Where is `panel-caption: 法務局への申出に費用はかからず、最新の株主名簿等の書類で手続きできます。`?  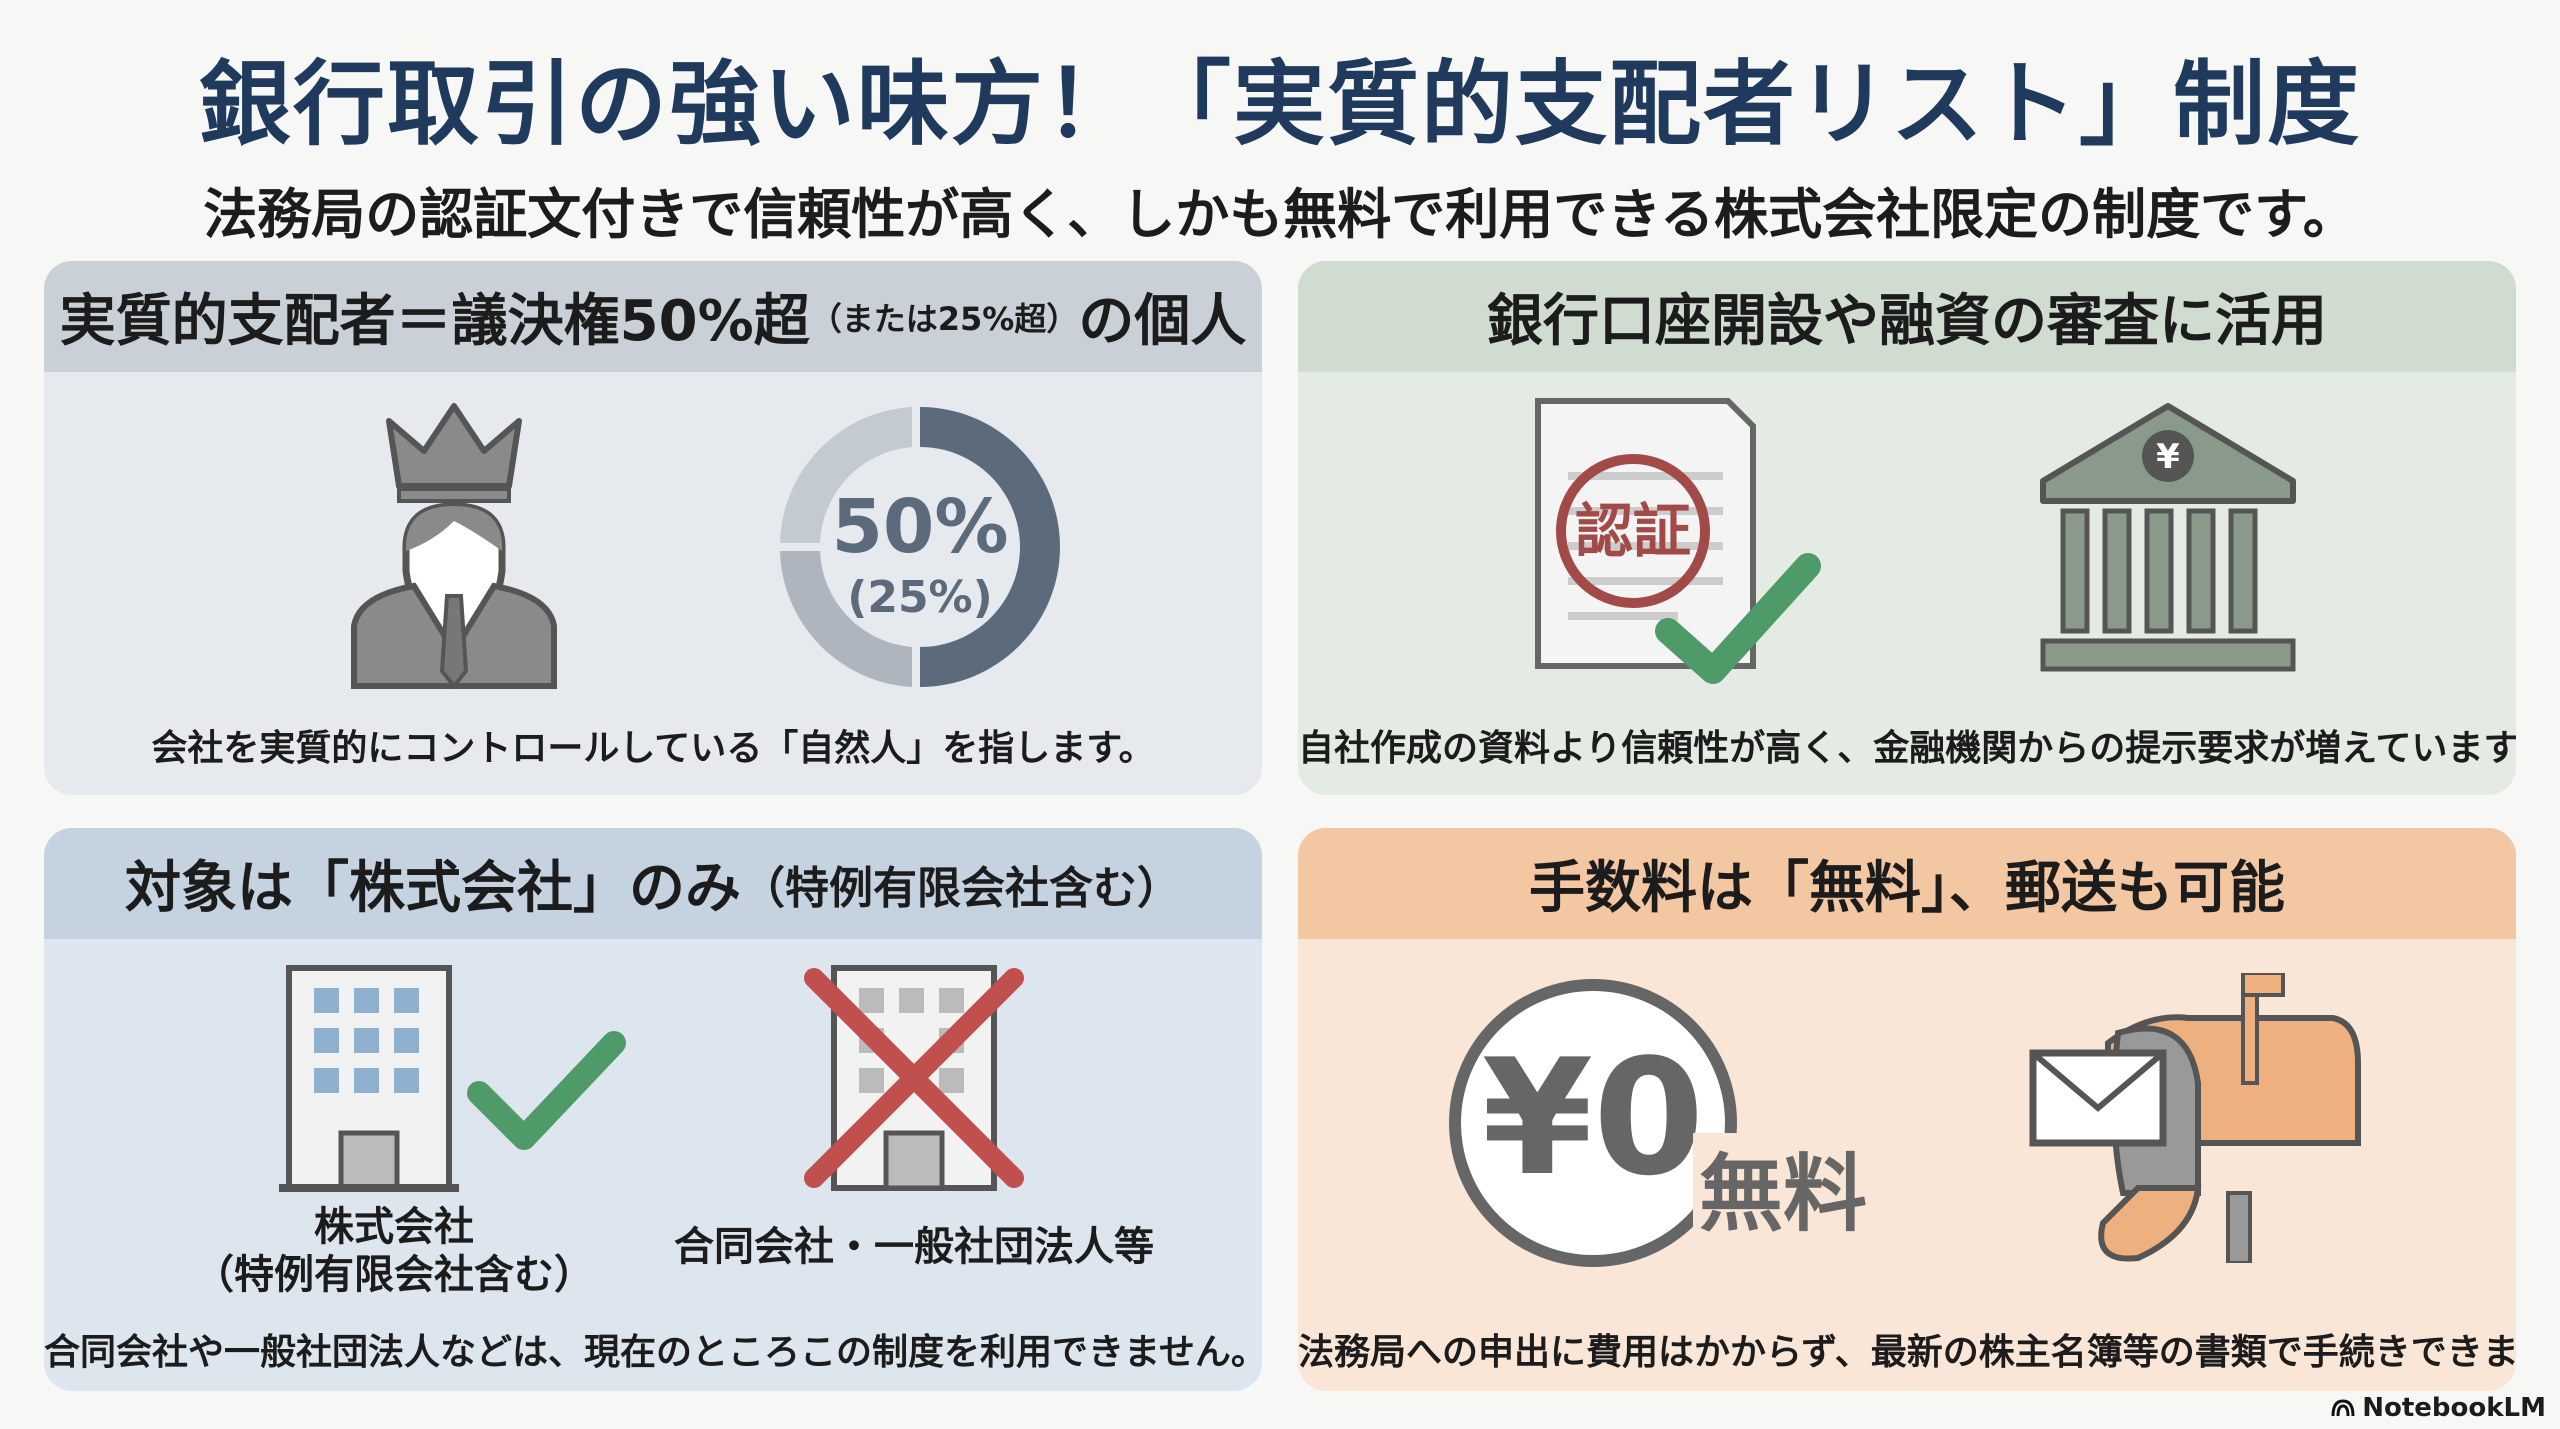
panel-caption: 法務局への申出に費用はかからず、最新の株主名簿等の書類で手続きできます。 is located at coordinates (1907, 1352).